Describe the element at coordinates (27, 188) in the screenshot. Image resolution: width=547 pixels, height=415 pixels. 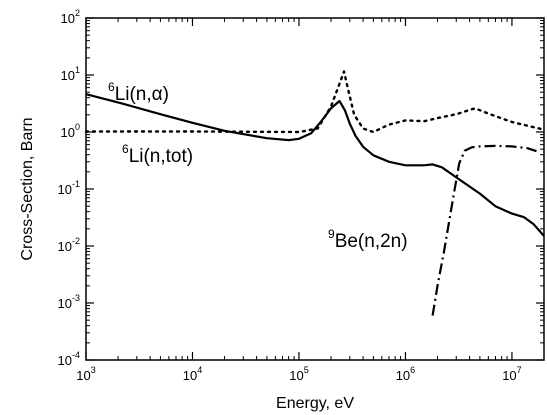
I see `y-axis-title: Cross-Section, Barn` at that location.